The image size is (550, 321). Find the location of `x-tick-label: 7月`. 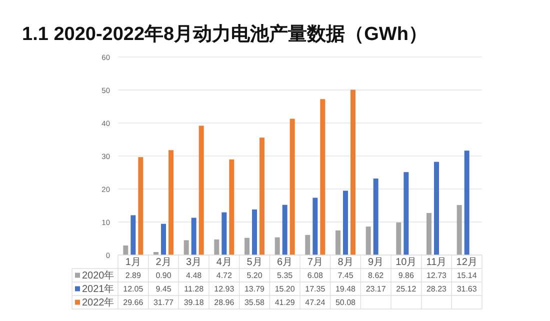

x-tick-label: 7月 is located at coordinates (315, 262).